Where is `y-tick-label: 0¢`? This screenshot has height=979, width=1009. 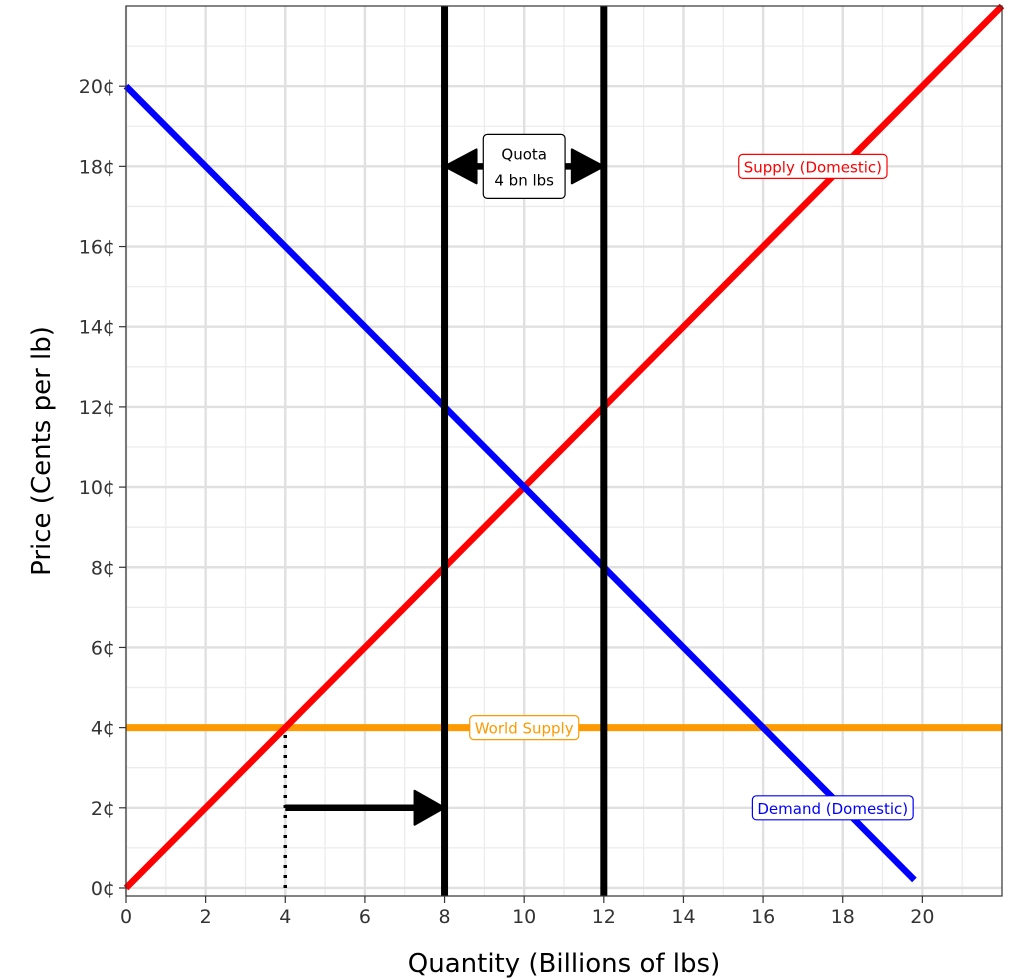
y-tick-label: 0¢ is located at coordinates (103, 889).